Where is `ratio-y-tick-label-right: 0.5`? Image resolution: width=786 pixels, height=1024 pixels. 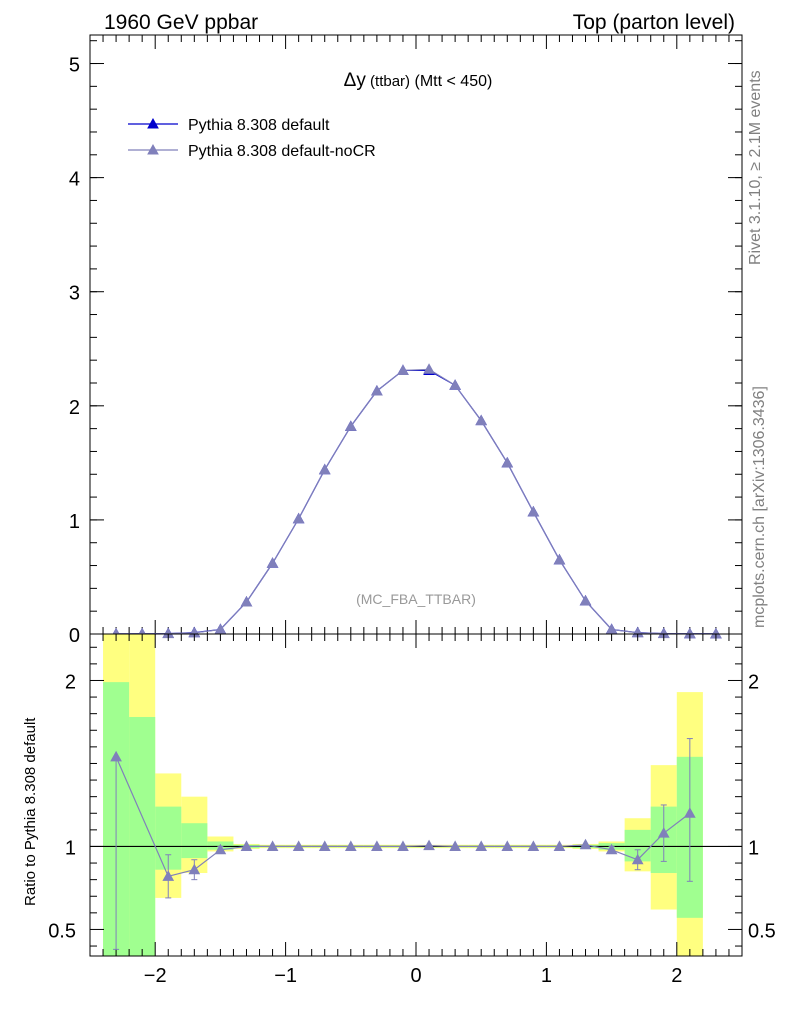 ratio-y-tick-label-right: 0.5 is located at coordinates (762, 931).